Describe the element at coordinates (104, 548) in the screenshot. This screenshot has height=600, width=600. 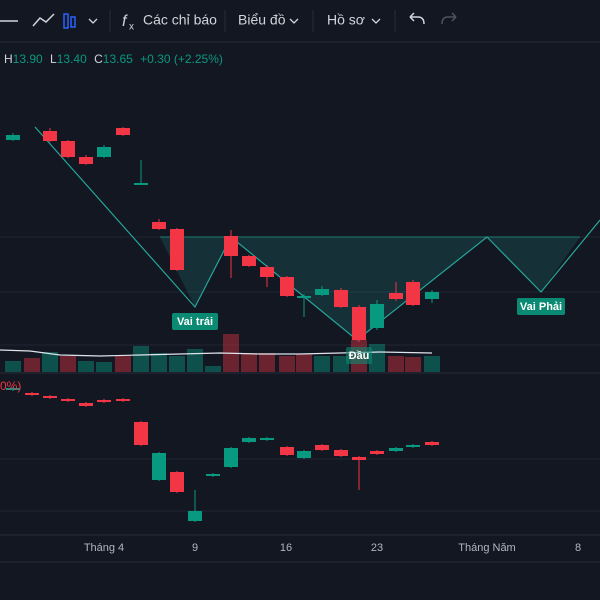
I see `x-axis-label: Tháng 4` at that location.